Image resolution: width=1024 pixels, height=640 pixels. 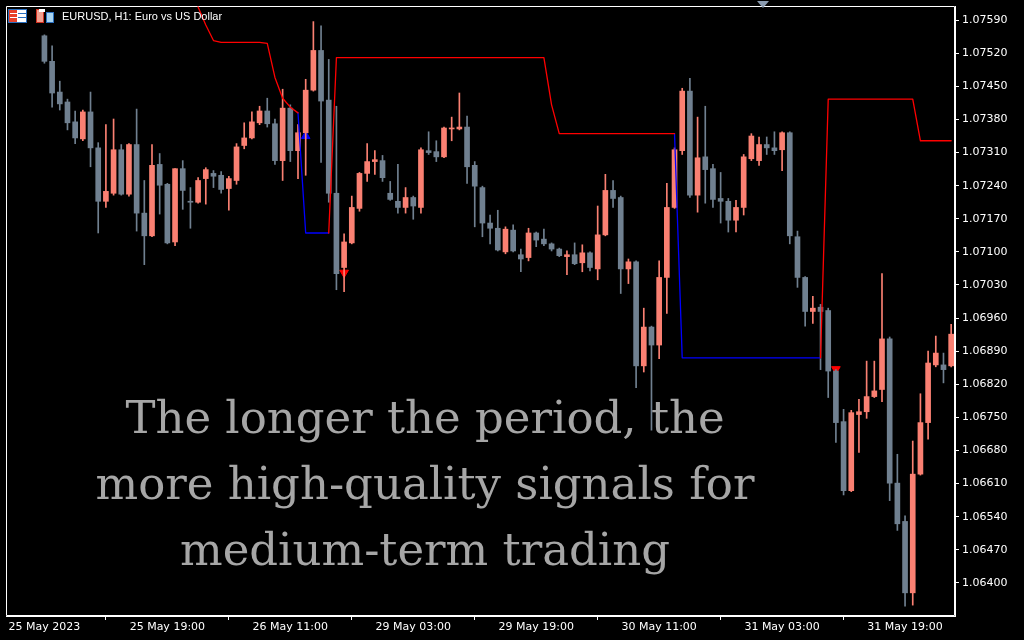 I want to click on y-tick-label: 1.07170, so click(x=985, y=218).